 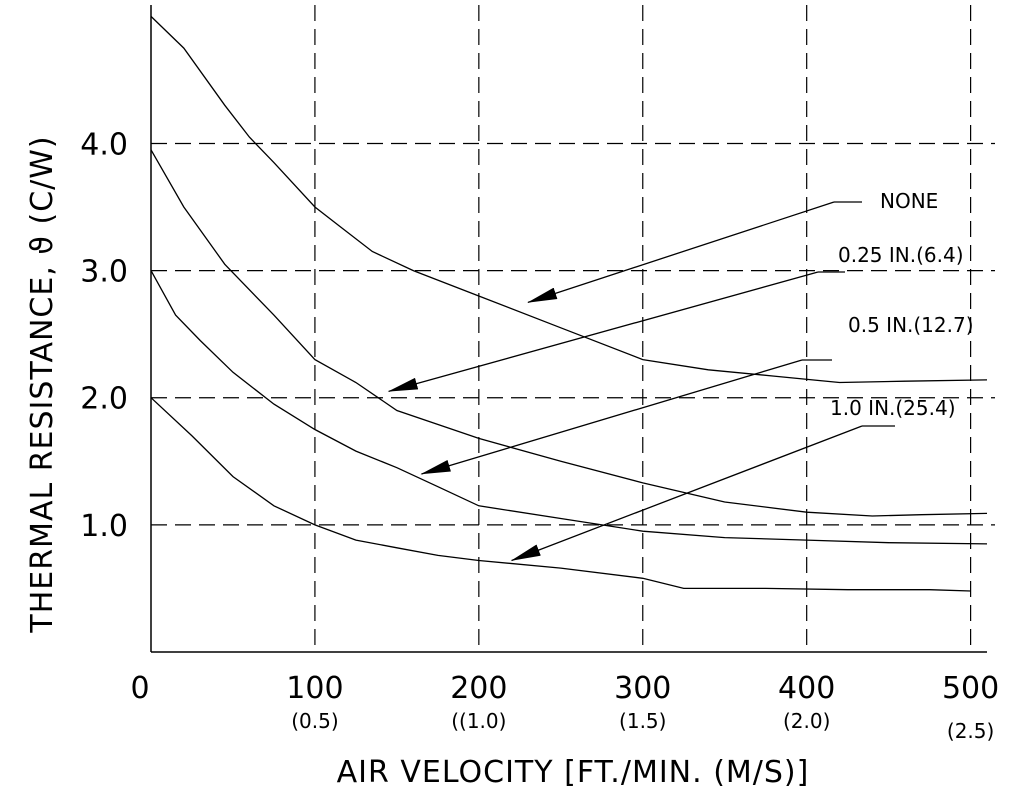 I want to click on annotation-label-3: 0.5 IN.(12.7), so click(x=911, y=325).